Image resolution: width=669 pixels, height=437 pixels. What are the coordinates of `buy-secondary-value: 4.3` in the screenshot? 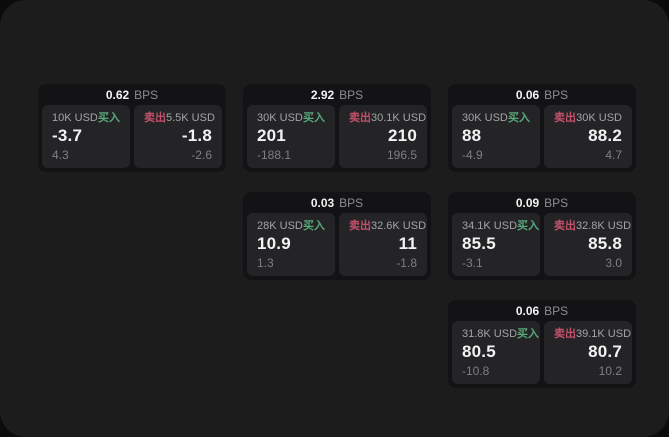 It's located at (60, 155).